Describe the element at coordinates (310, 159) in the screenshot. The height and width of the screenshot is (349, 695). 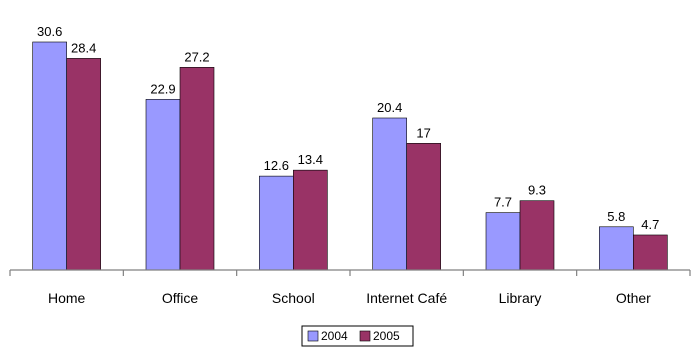
I see `data-label-school-2005: 13.4` at that location.